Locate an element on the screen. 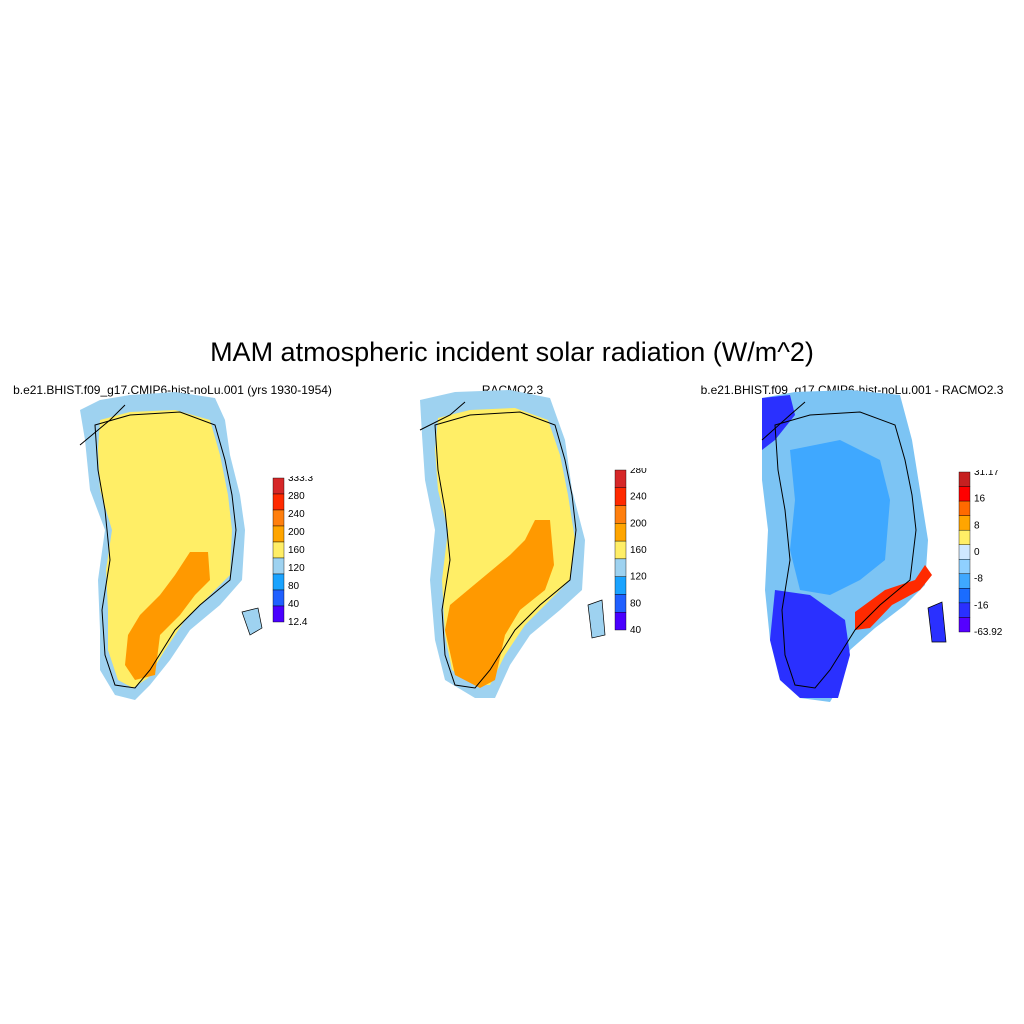  colorbar-model: 333.3 280 240 200 160 120 80 40 12.4 is located at coordinates (292, 552).